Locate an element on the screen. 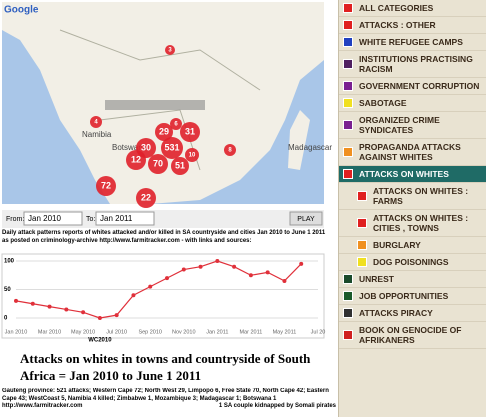  menu-item: INSTITUTIONS PRACTISING RACISM is located at coordinates (412, 64).